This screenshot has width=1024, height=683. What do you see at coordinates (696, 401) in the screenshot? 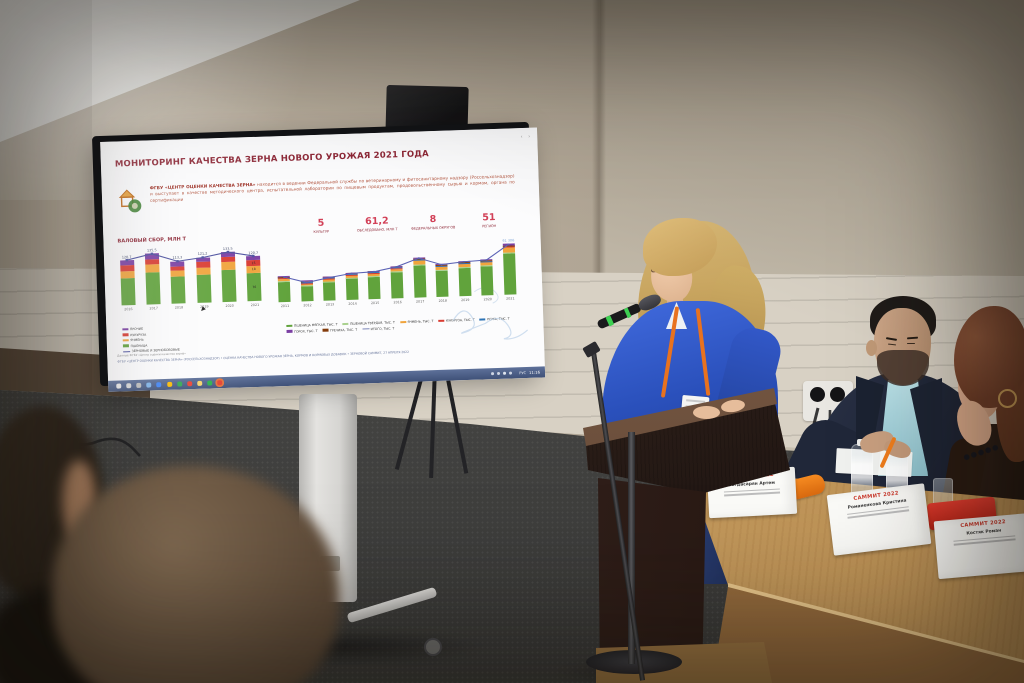
I see `badge-text-line` at bounding box center [696, 401].